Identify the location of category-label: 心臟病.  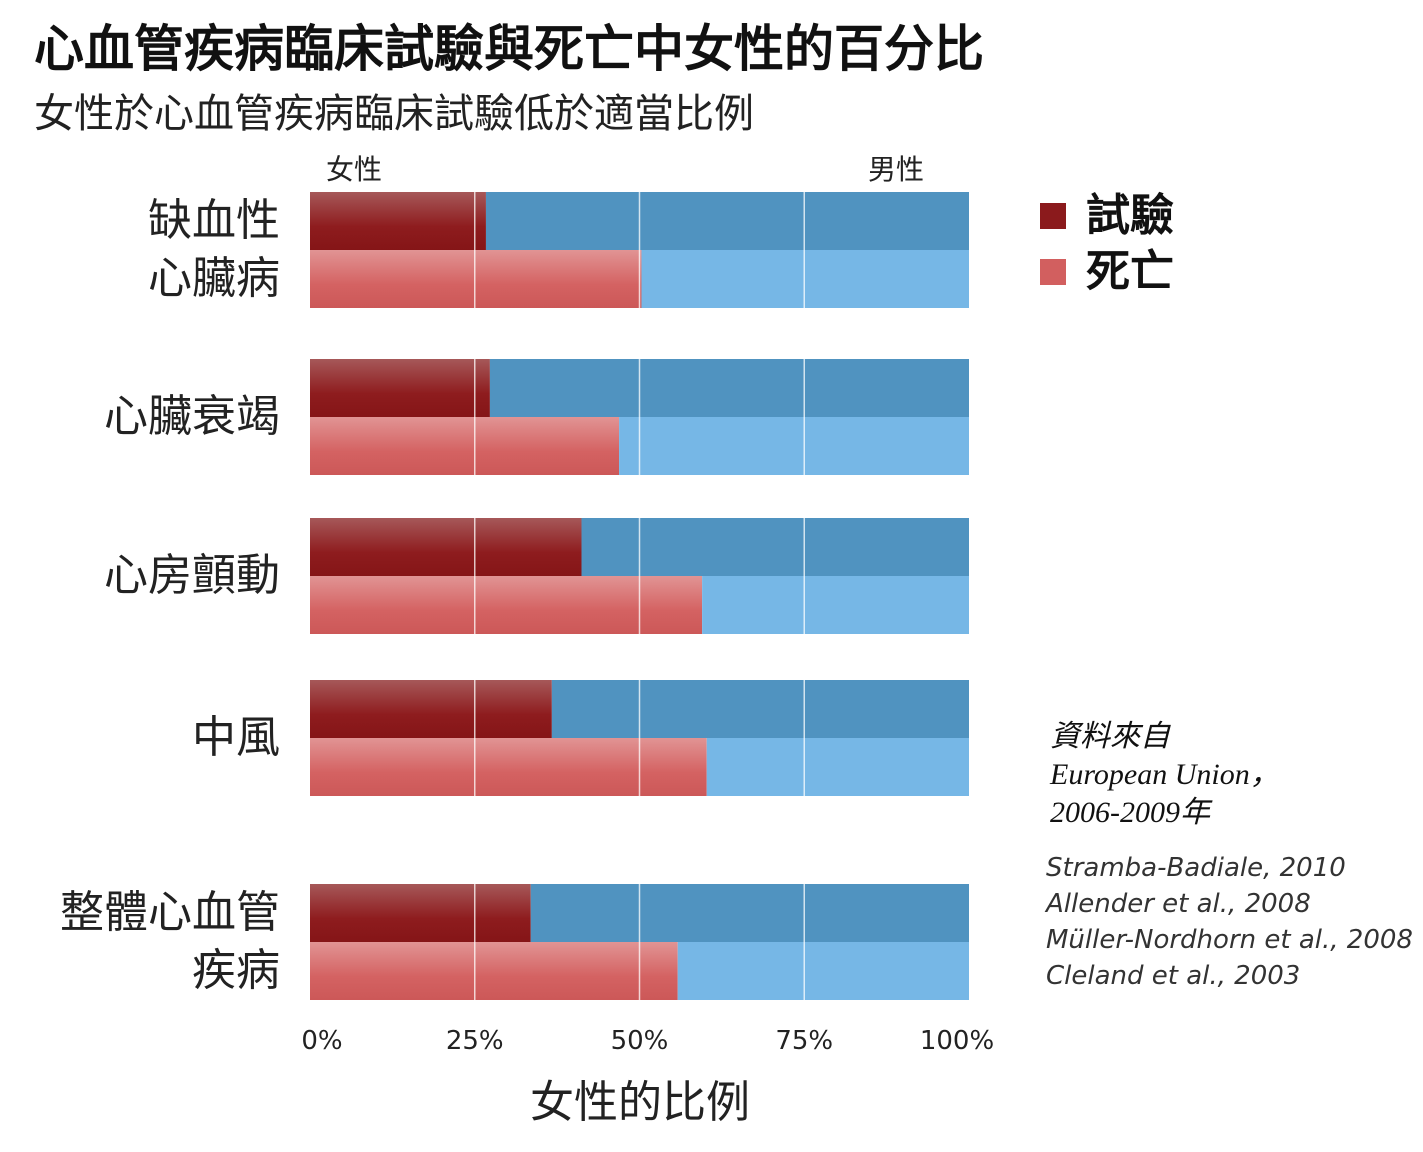
(214, 278).